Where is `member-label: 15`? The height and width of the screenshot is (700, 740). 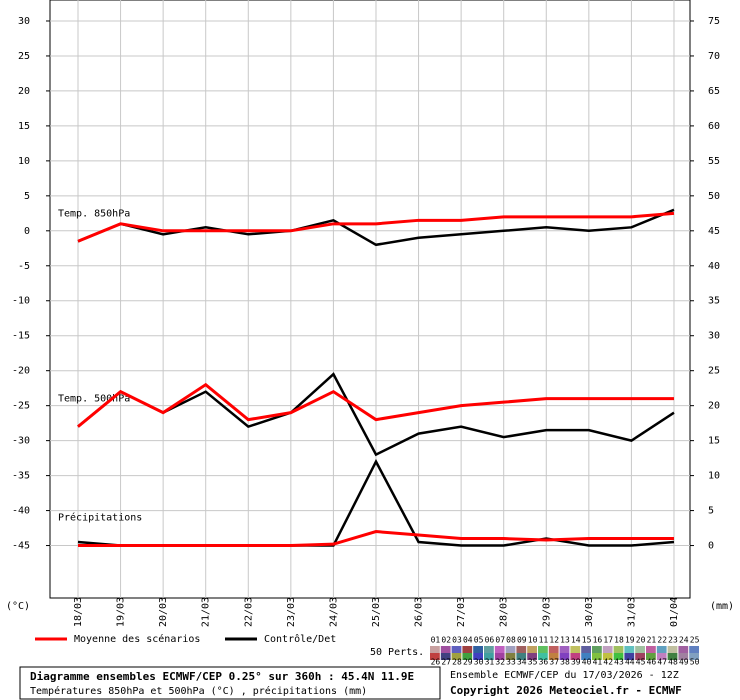
member-label: 15 is located at coordinates (587, 640).